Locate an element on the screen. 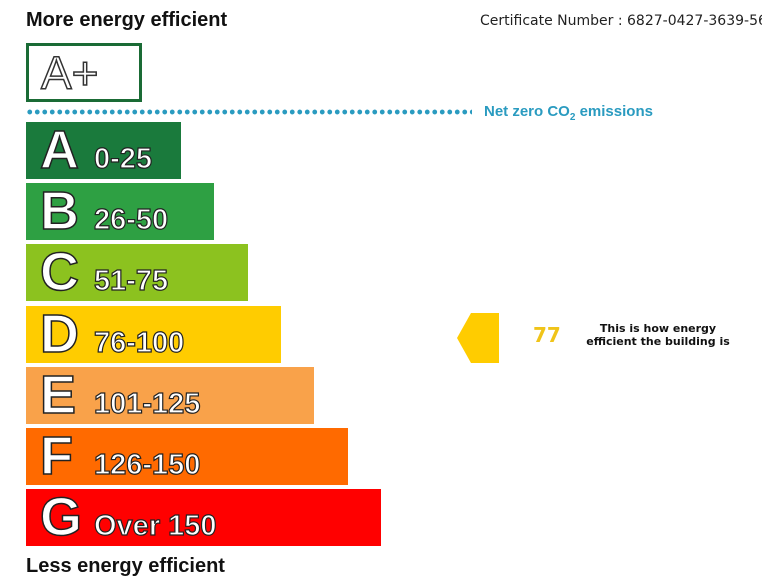 The height and width of the screenshot is (588, 762). band-g: G Over 150 is located at coordinates (203, 517).